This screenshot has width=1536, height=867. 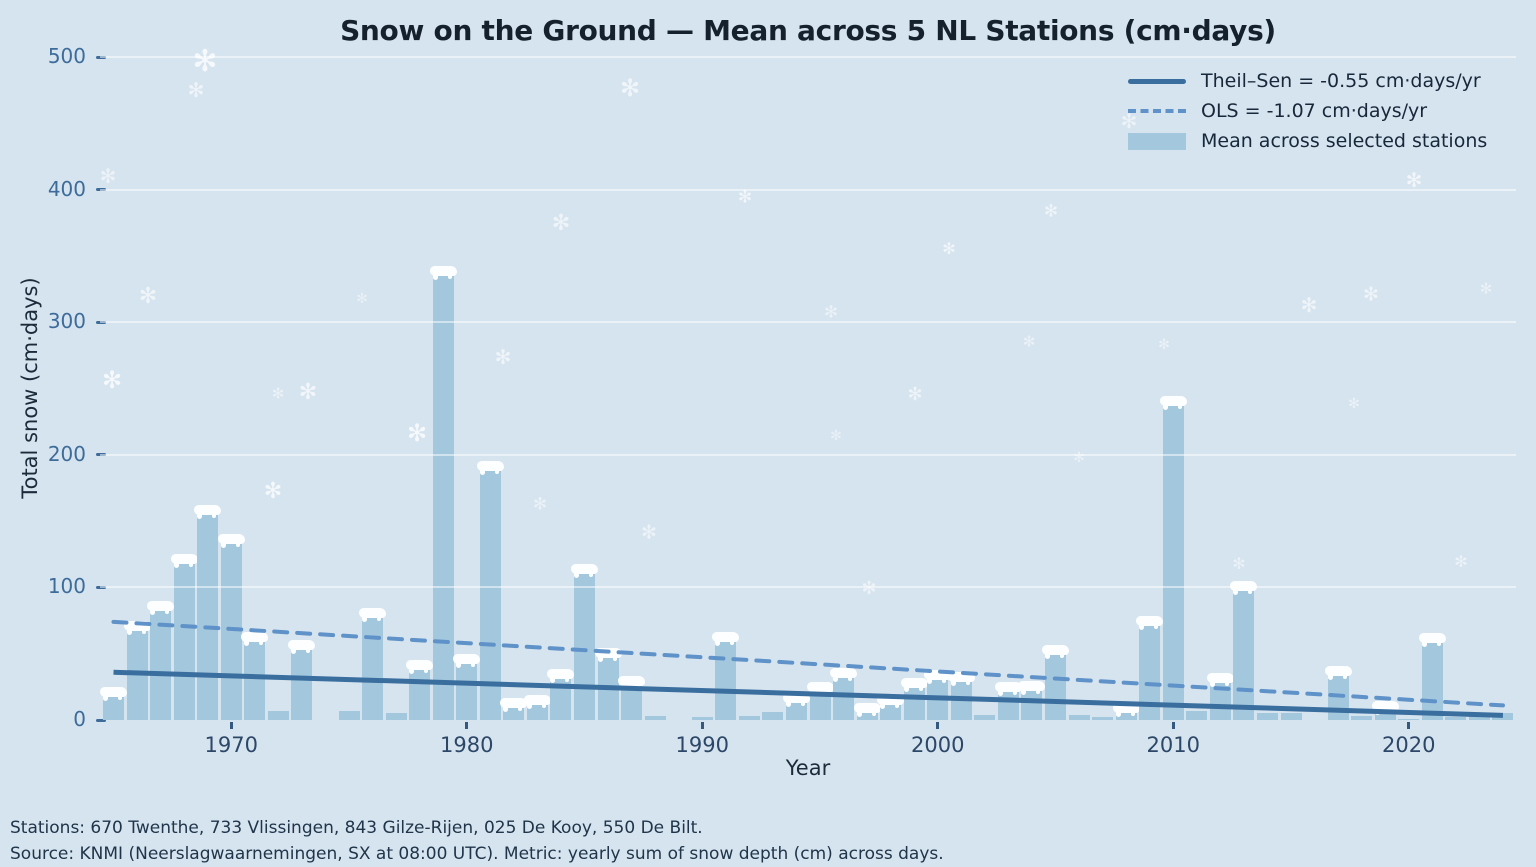 I want to click on bar-year-1965, so click(x=113, y=703).